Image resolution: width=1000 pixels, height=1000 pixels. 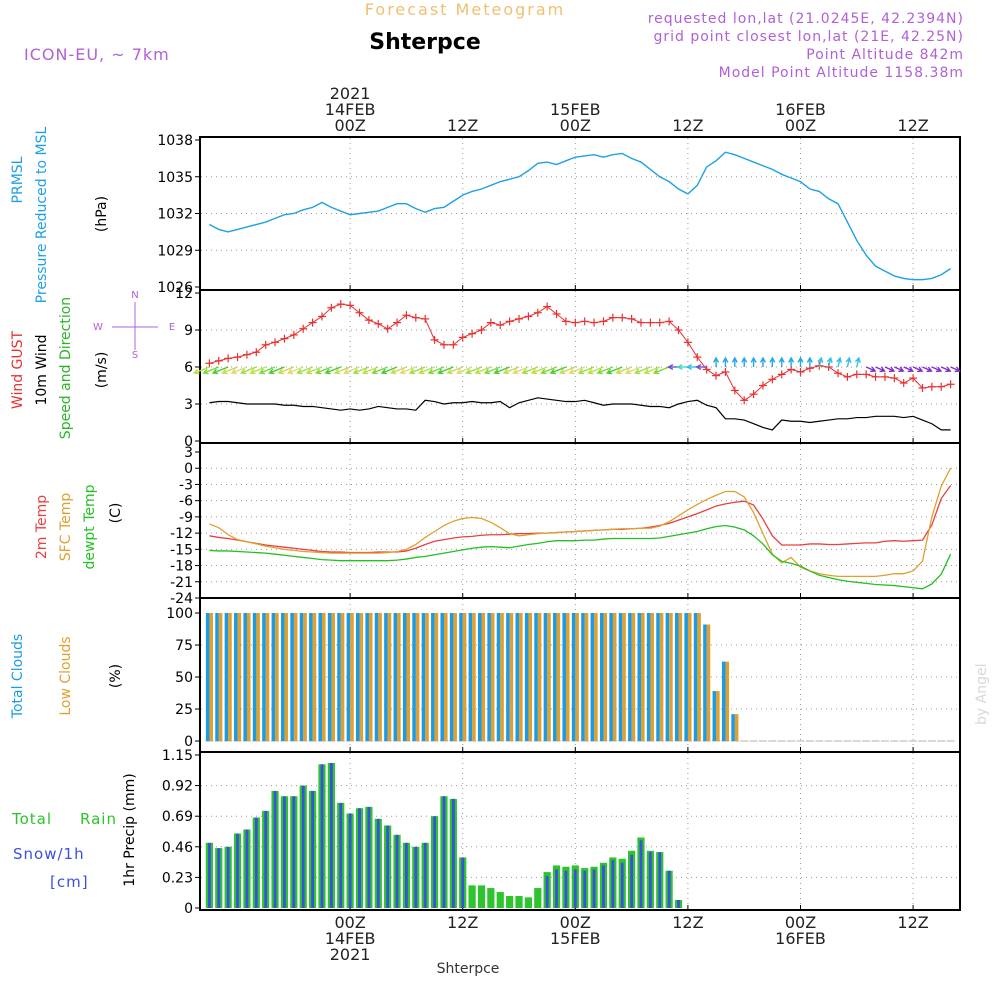 I want to click on temperature-ytick-label: -21, so click(x=181, y=583).